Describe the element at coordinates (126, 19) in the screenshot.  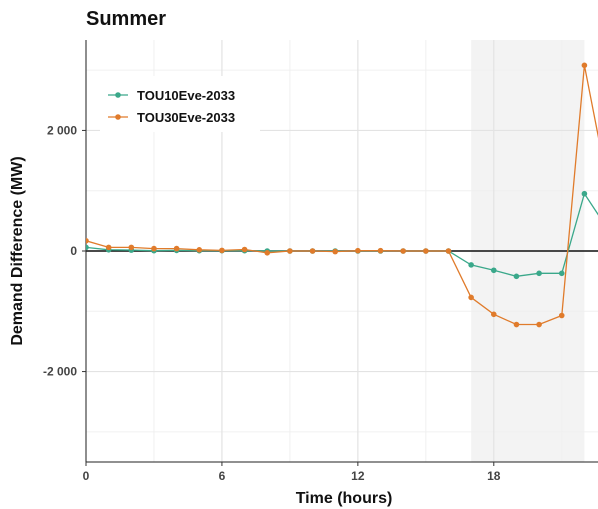
I see `chart-title: Summer` at that location.